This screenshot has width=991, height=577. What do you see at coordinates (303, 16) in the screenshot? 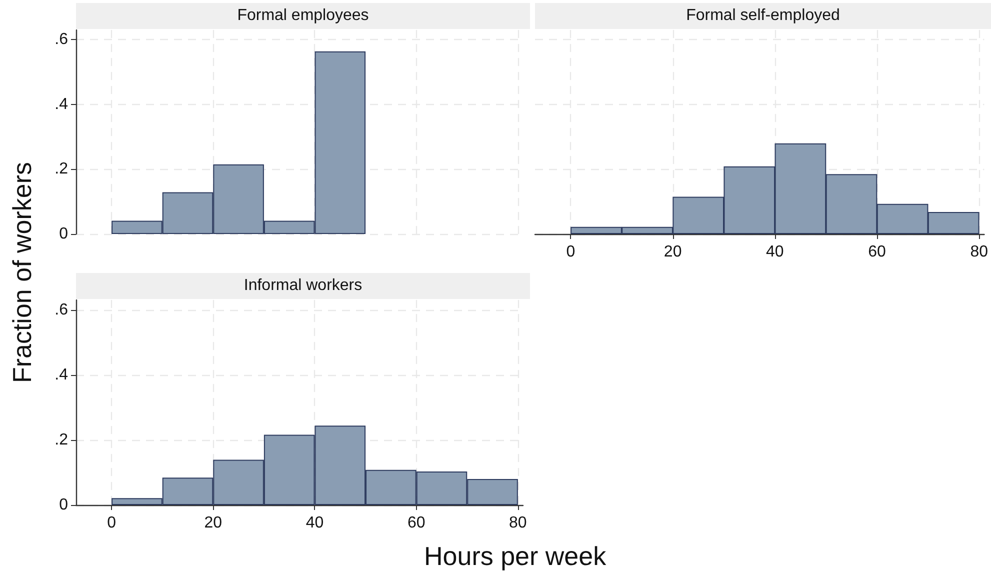
I see `chart-title: Formal employees` at bounding box center [303, 16].